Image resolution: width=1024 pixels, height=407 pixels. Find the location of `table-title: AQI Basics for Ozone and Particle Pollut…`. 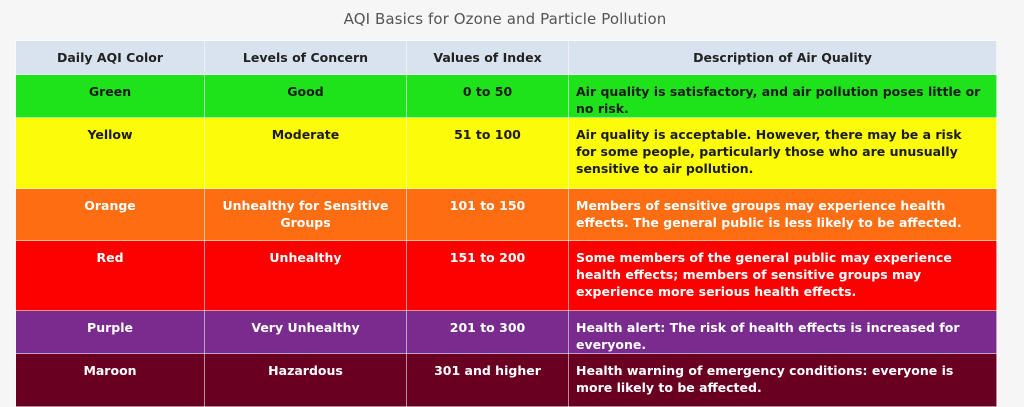

table-title: AQI Basics for Ozone and Particle Pollut… is located at coordinates (505, 19).